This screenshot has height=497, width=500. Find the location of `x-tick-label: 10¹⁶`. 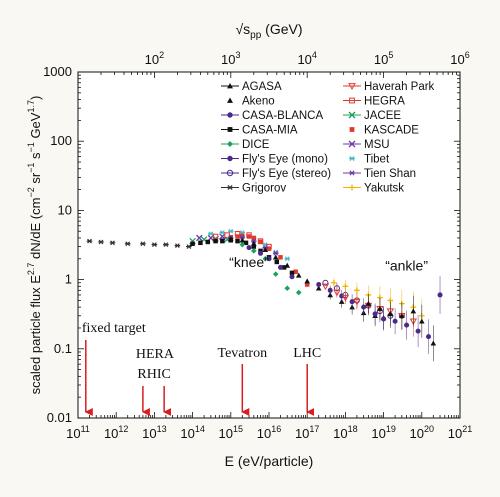

x-tick-label: 10¹⁶ is located at coordinates (269, 432).